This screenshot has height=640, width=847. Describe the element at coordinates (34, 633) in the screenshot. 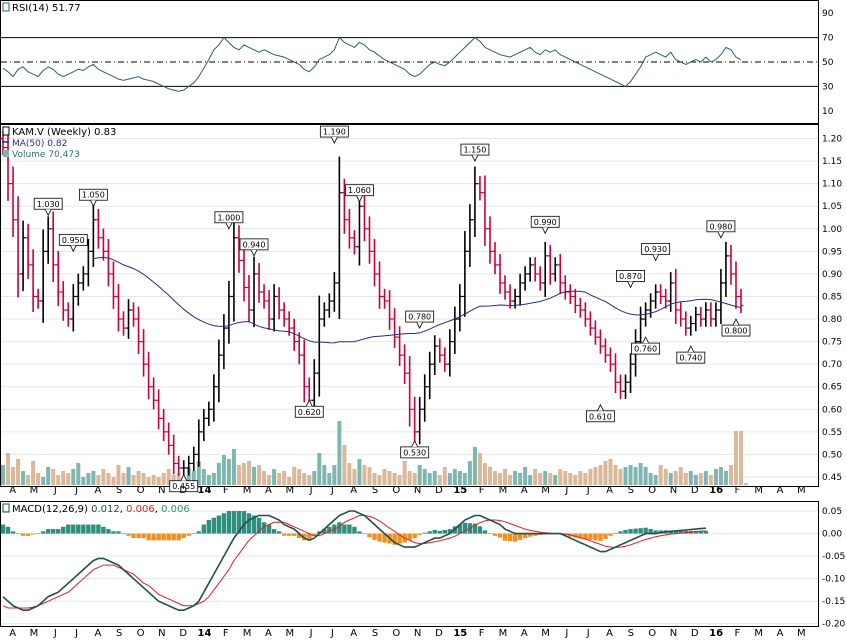

I see `time-axis-label: M` at that location.